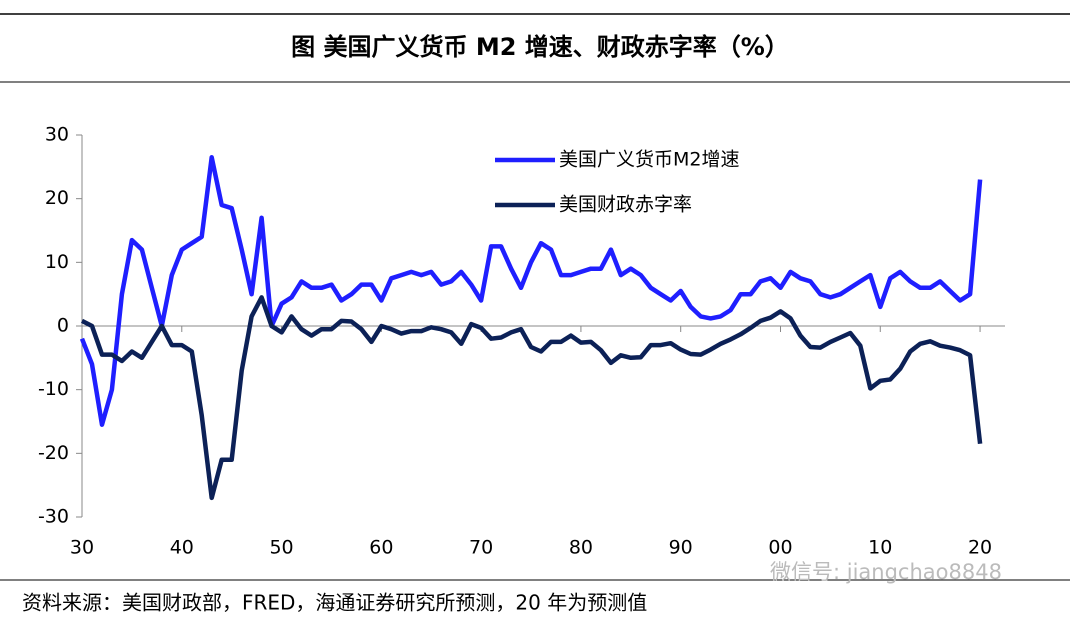  Describe the element at coordinates (381, 548) in the screenshot. I see `x-tick-label: 60` at that location.